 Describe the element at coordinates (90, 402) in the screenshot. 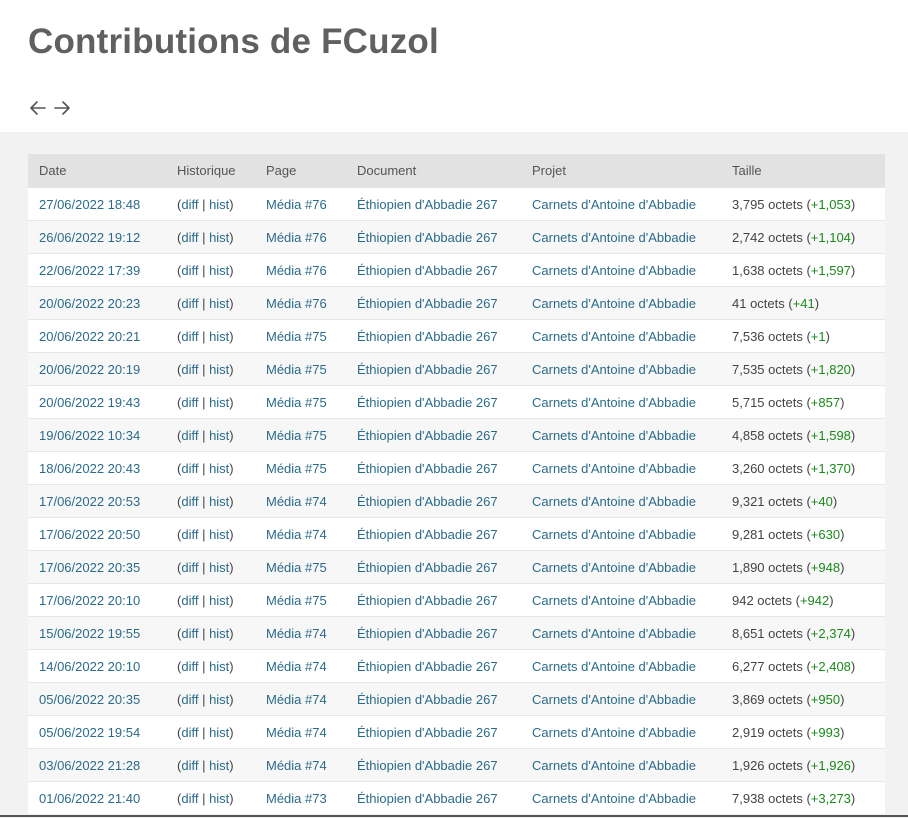

I see `date-link: 20/06/2022 19:43` at that location.